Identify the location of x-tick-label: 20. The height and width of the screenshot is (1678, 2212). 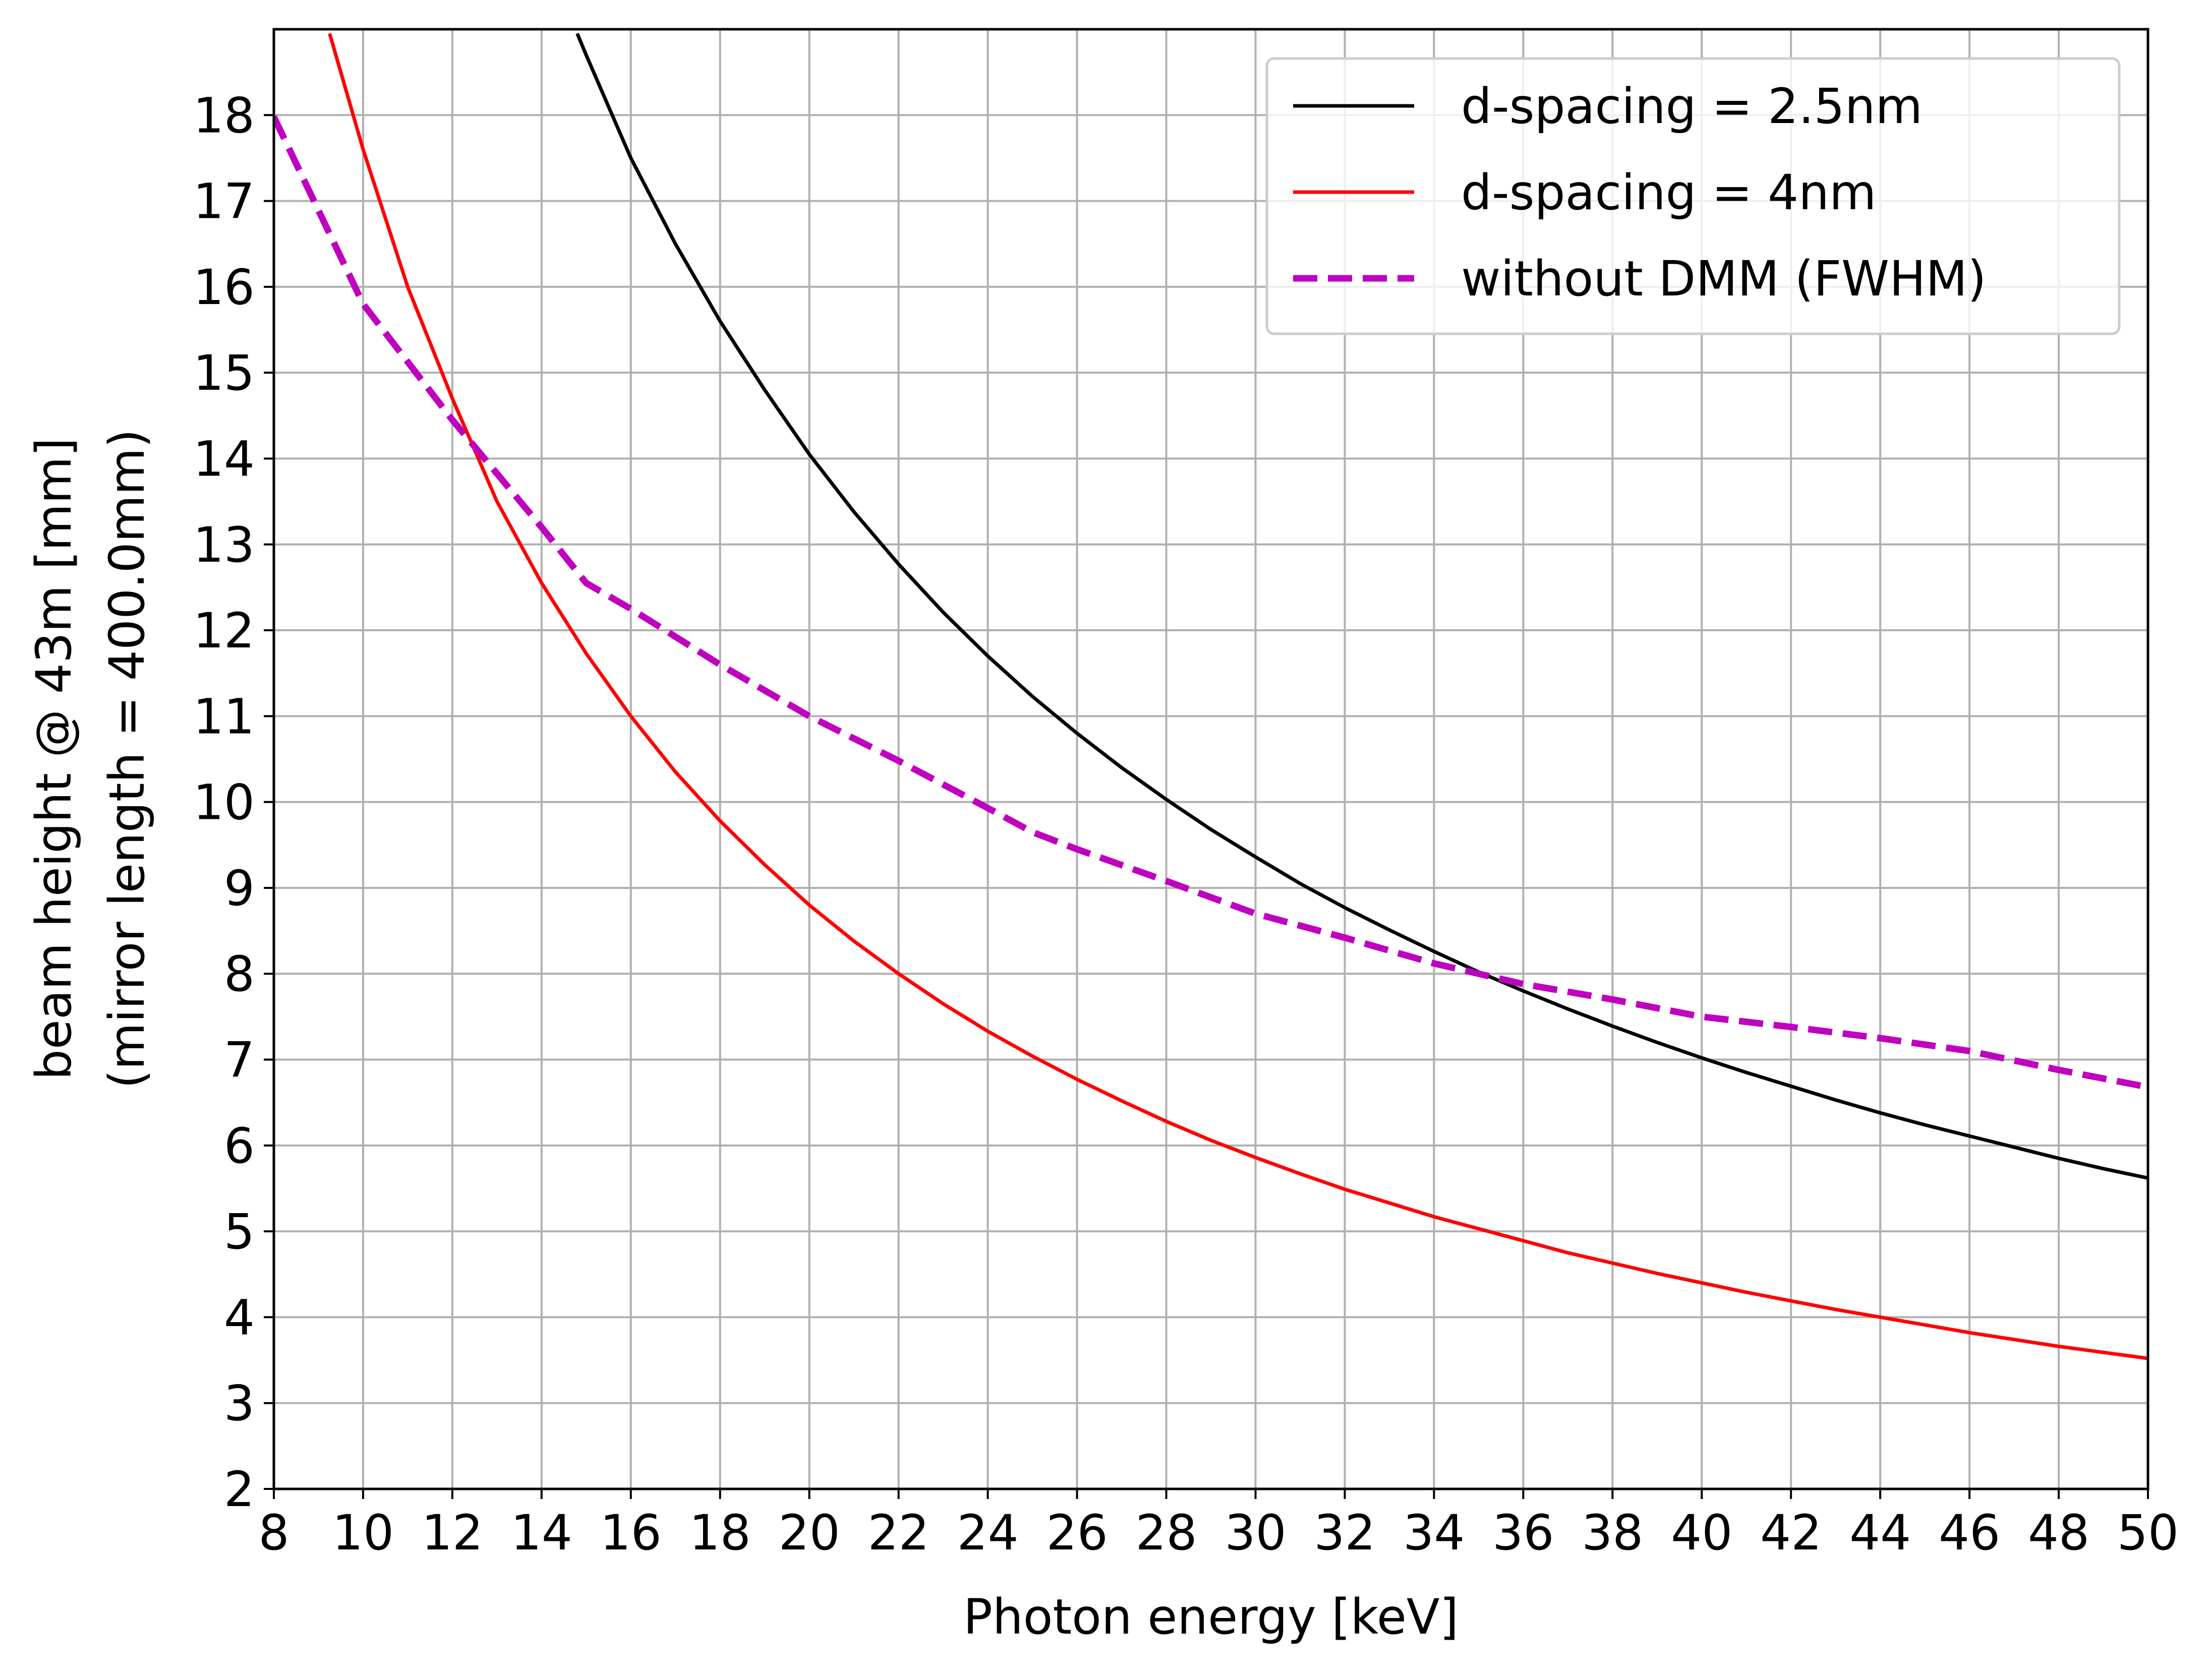
(810, 1533).